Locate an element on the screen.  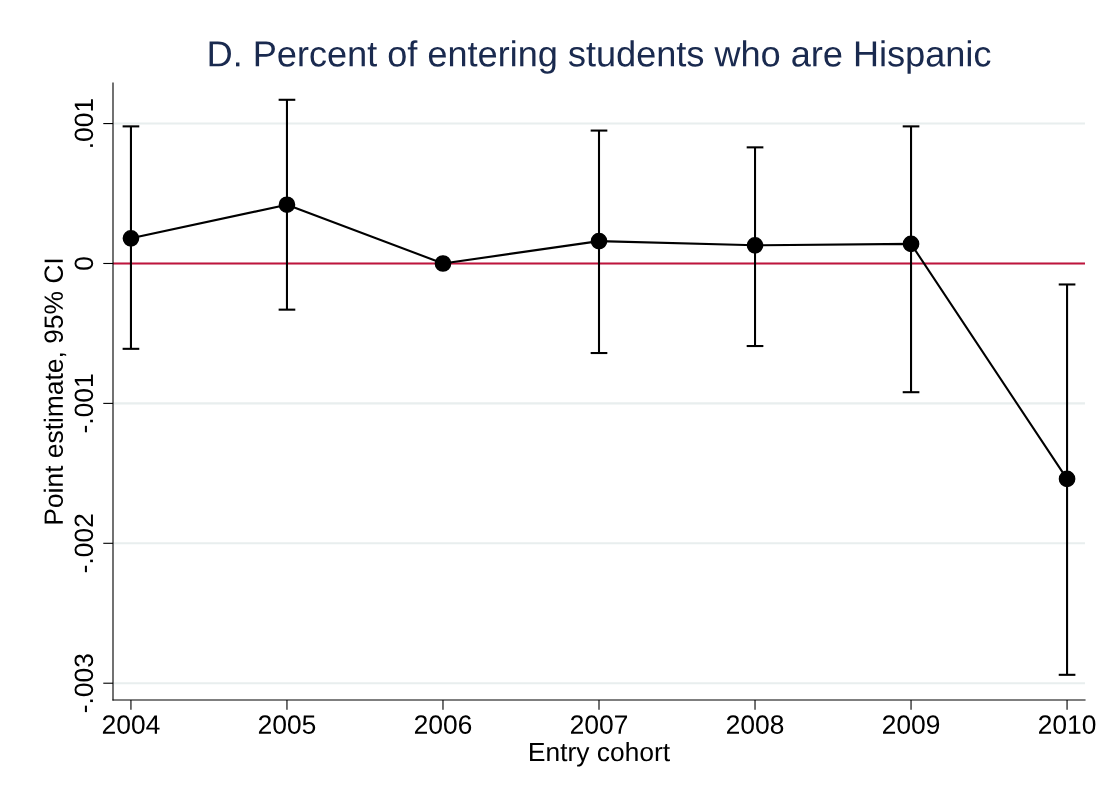
x-tick-label: 2004 is located at coordinates (131, 724).